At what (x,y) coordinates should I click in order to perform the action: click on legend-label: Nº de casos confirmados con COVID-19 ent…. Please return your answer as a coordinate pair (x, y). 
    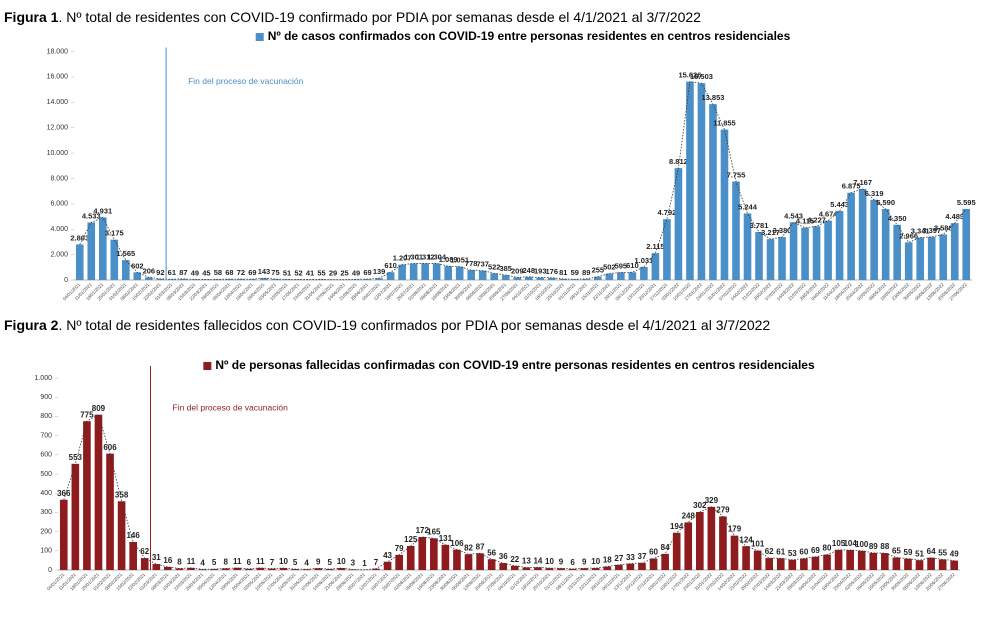
    Looking at the image, I should click on (529, 36).